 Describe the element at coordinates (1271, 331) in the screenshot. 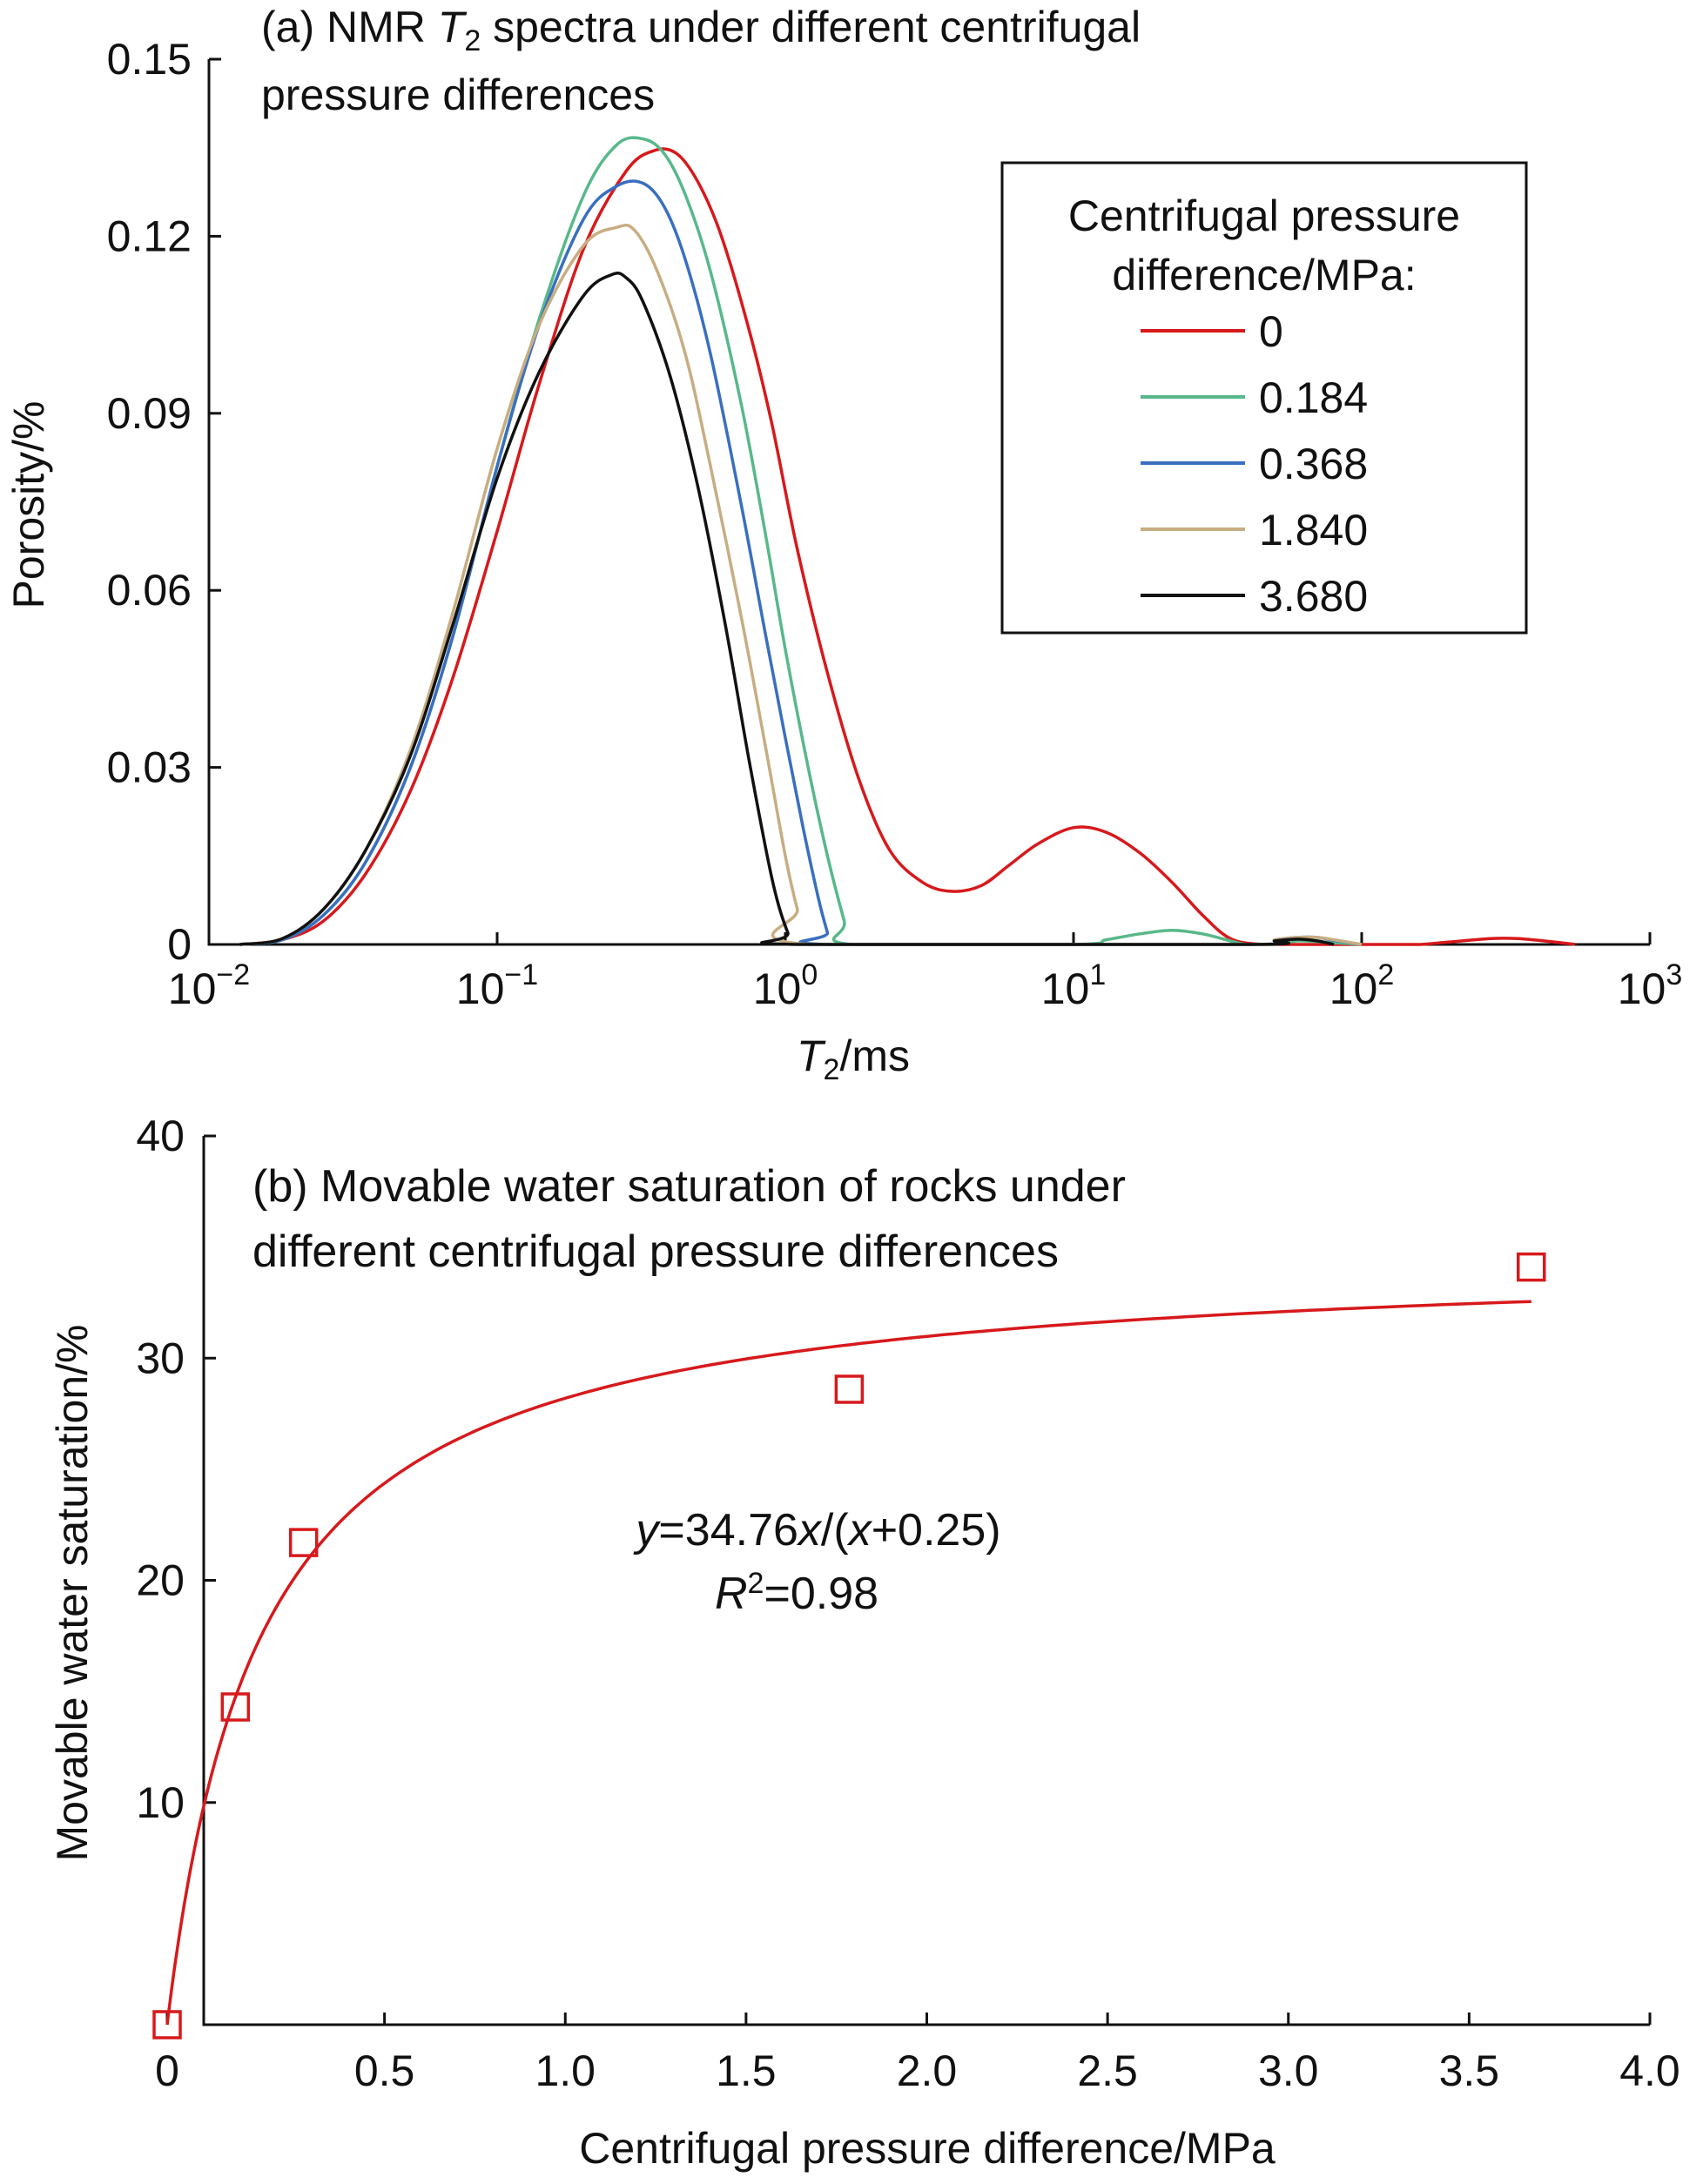

I see `legend-label: 0` at that location.